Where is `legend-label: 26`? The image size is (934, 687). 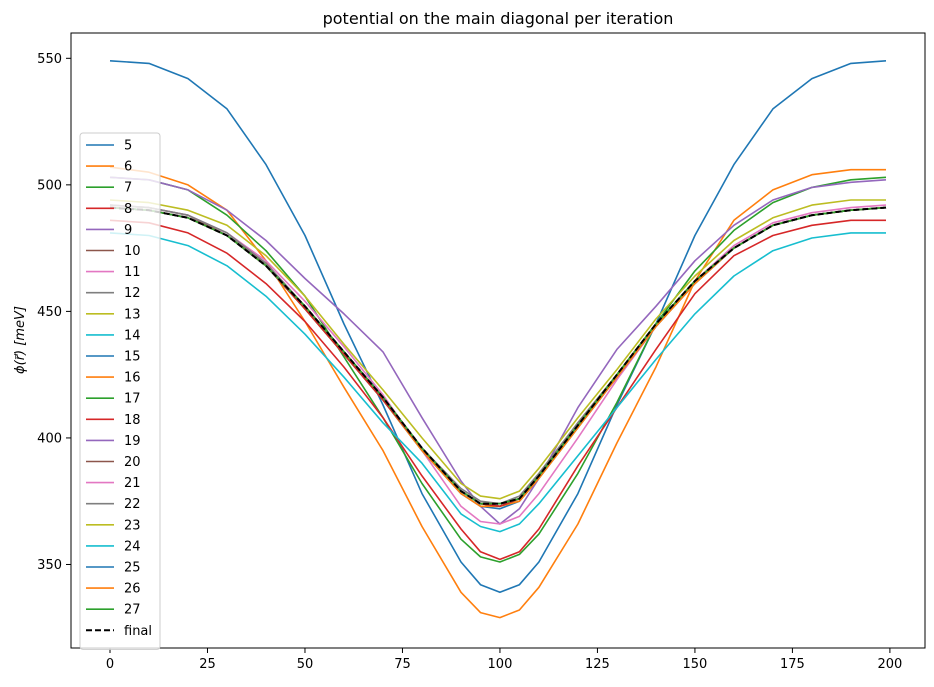 legend-label: 26 is located at coordinates (132, 589).